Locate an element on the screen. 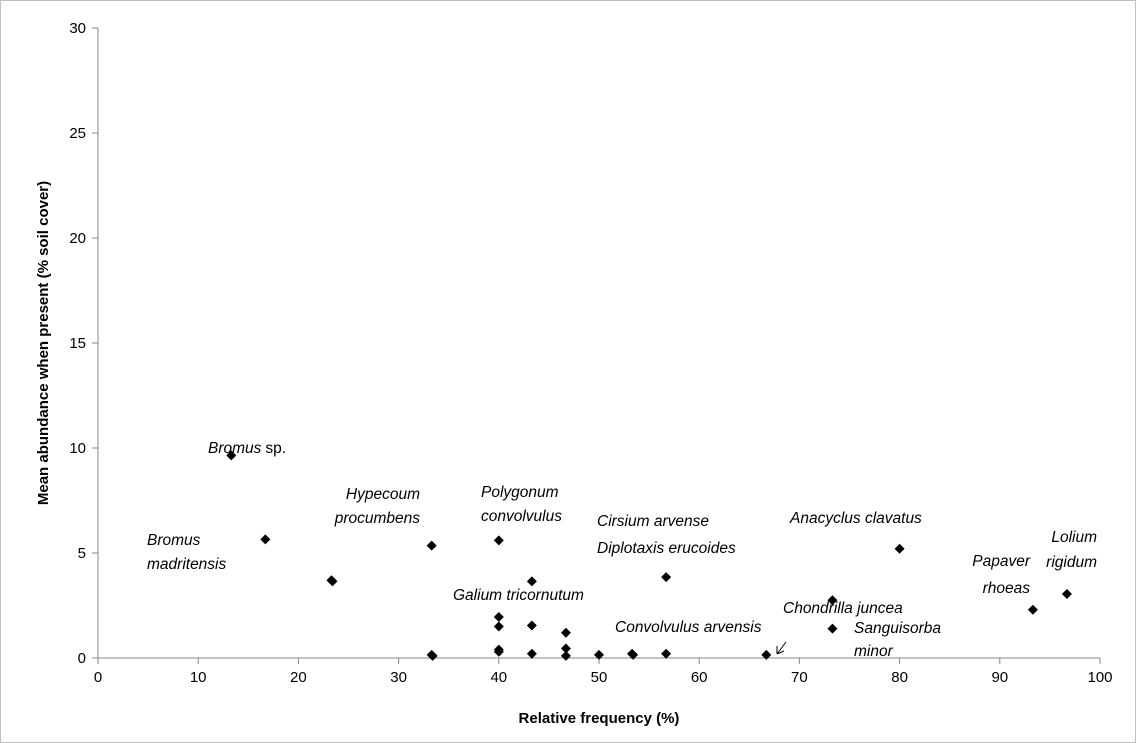  x-axis-title: Relative frequency (%) is located at coordinates (599, 718).